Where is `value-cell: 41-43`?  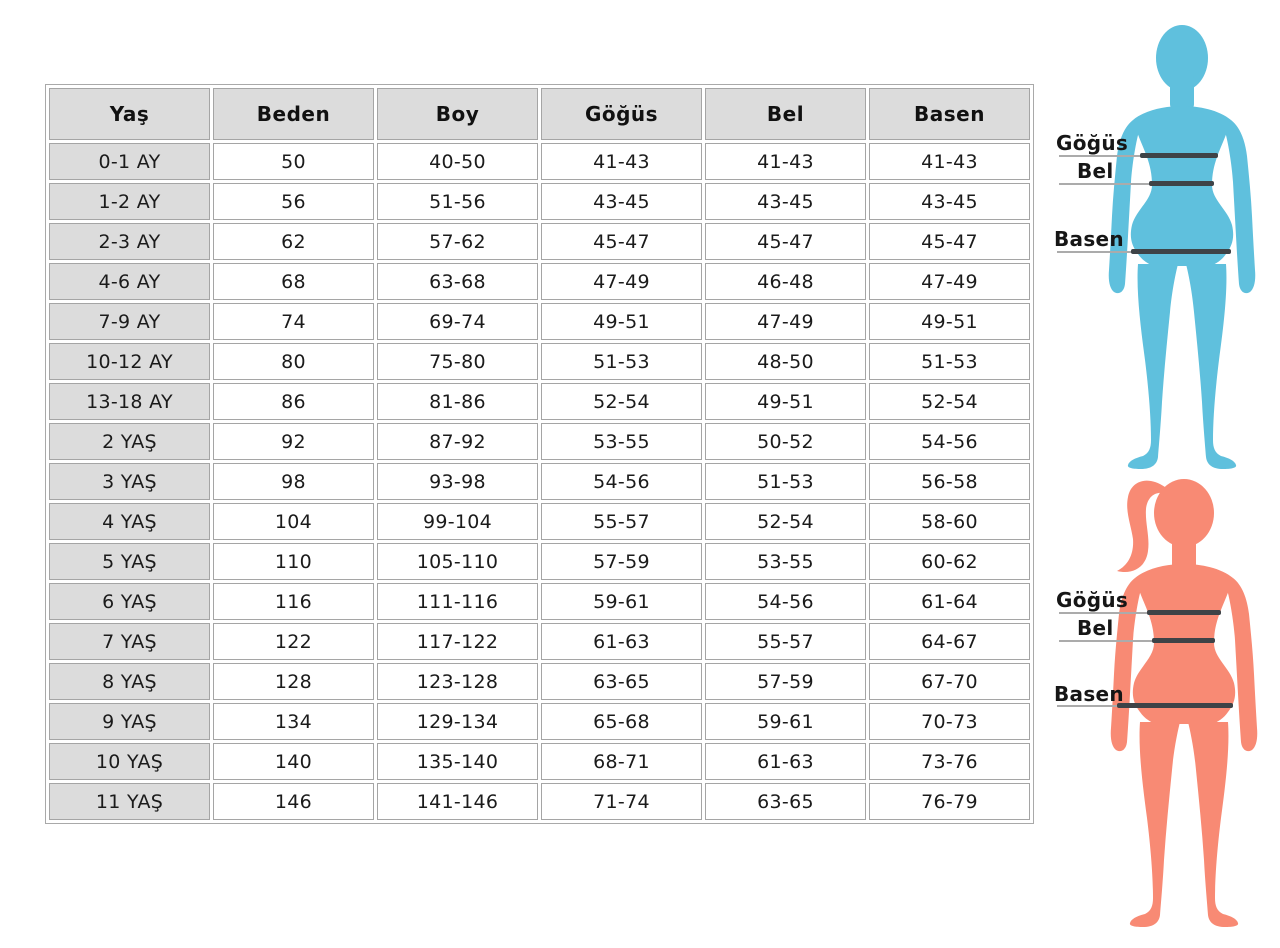
value-cell: 41-43 is located at coordinates (785, 161).